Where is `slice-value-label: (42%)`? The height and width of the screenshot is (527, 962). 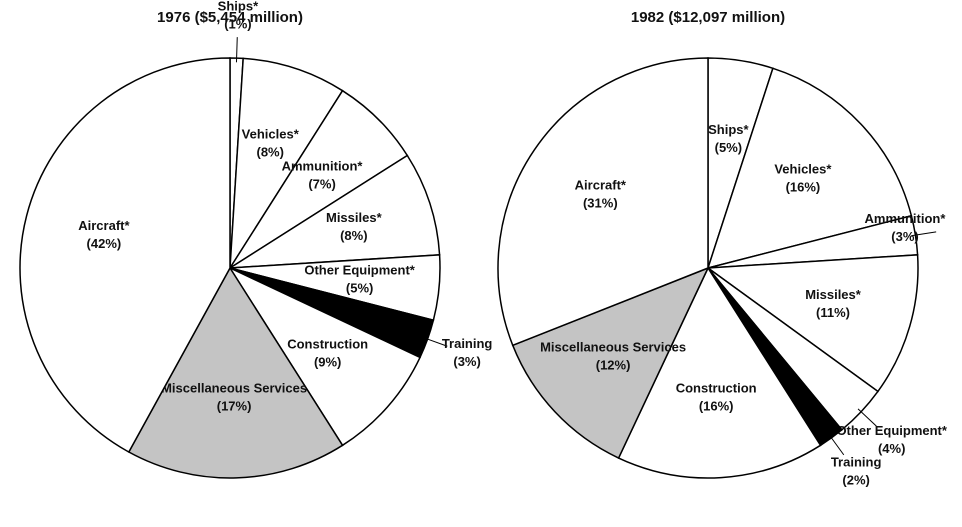
slice-value-label: (42%) is located at coordinates (104, 243).